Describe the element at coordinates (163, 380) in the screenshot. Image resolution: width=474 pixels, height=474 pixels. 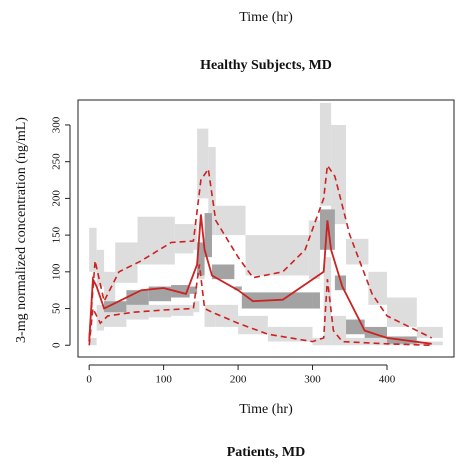
I see `x-tick-label: 100` at that location.